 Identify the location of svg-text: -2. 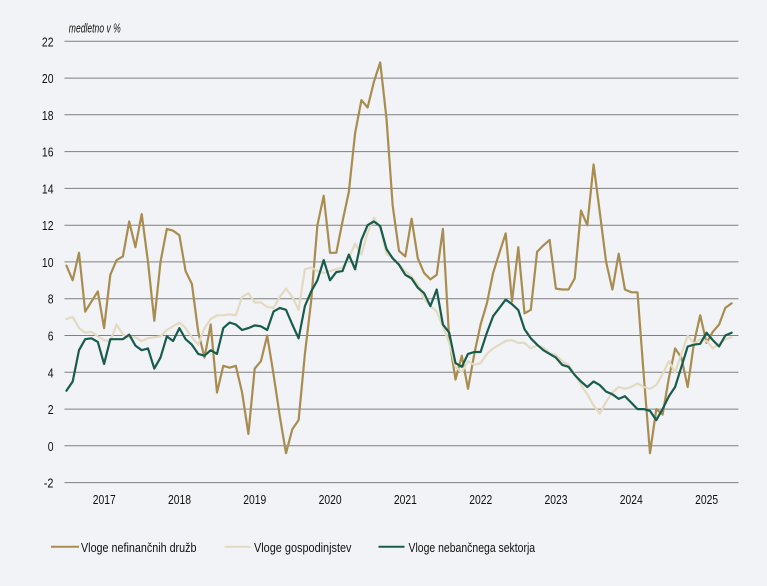
(49, 483).